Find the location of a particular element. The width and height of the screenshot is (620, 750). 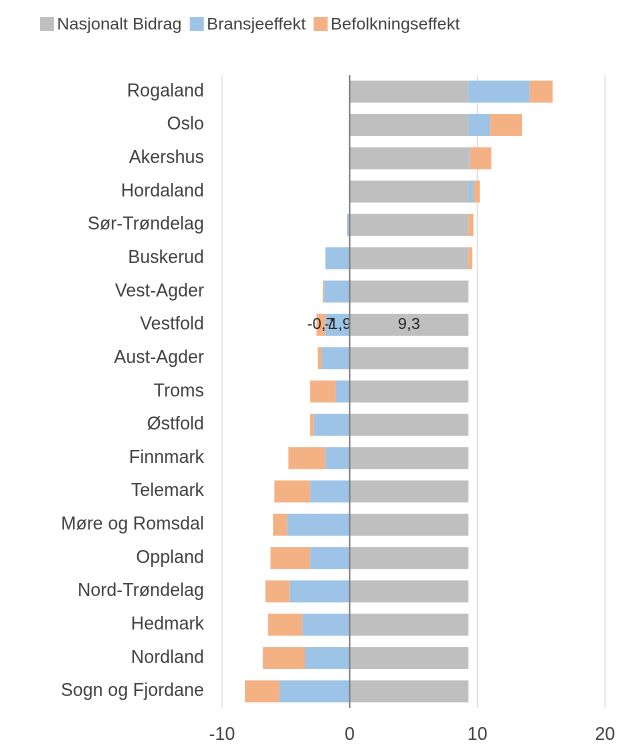

y-tick-label: Akershus is located at coordinates (166, 157).